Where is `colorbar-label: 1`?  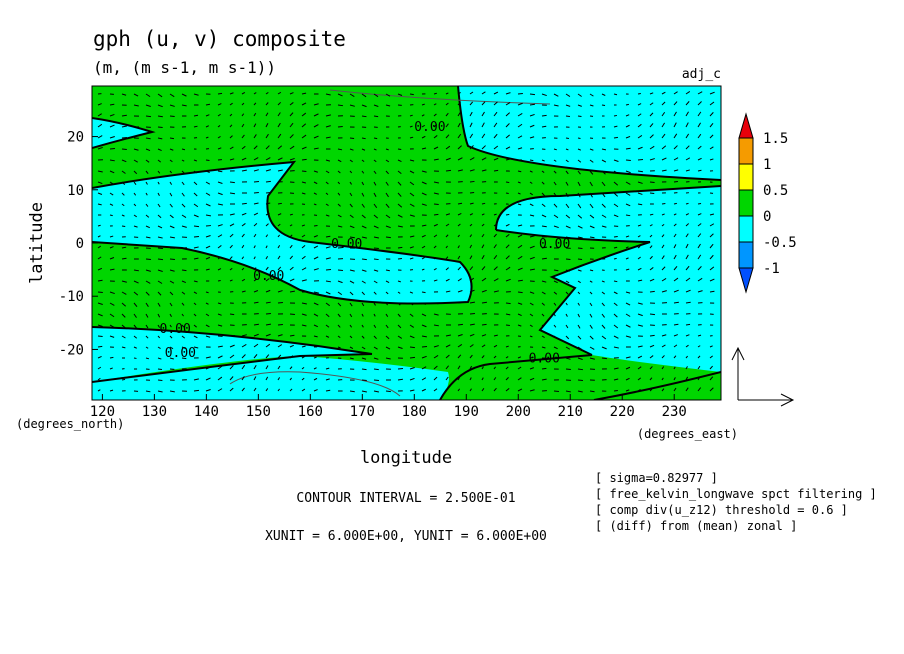 colorbar-label: 1 is located at coordinates (767, 165).